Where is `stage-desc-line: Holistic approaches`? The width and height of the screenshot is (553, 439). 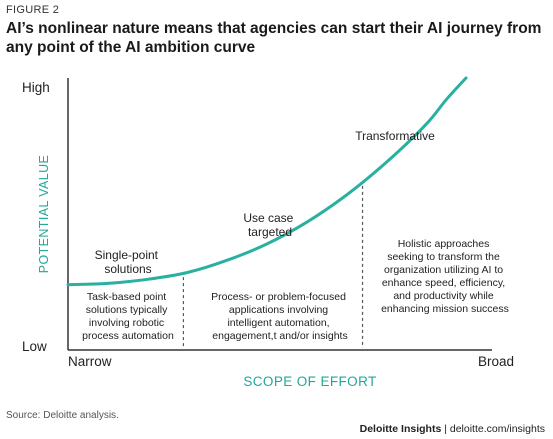
stage-desc-line: Holistic approaches is located at coordinates (444, 244).